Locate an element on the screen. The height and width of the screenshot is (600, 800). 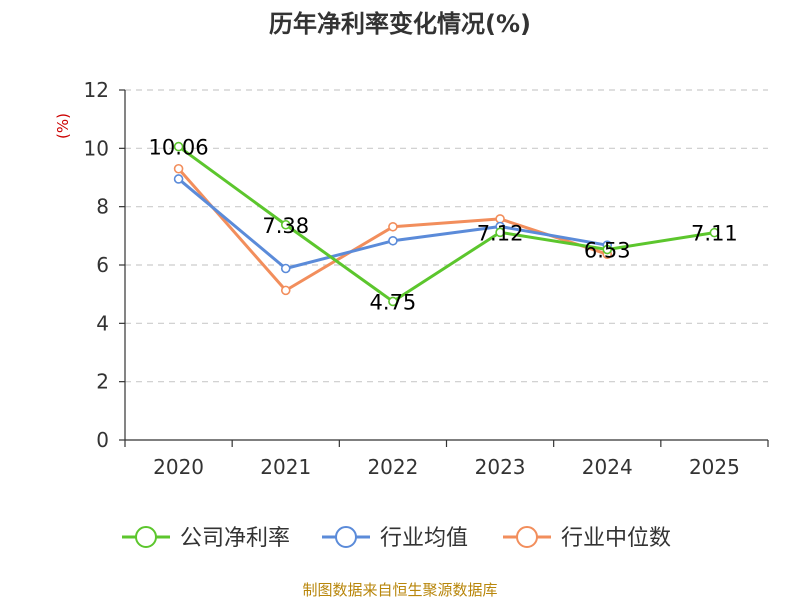
x-tick-label-2022: 2022 is located at coordinates (392, 467).